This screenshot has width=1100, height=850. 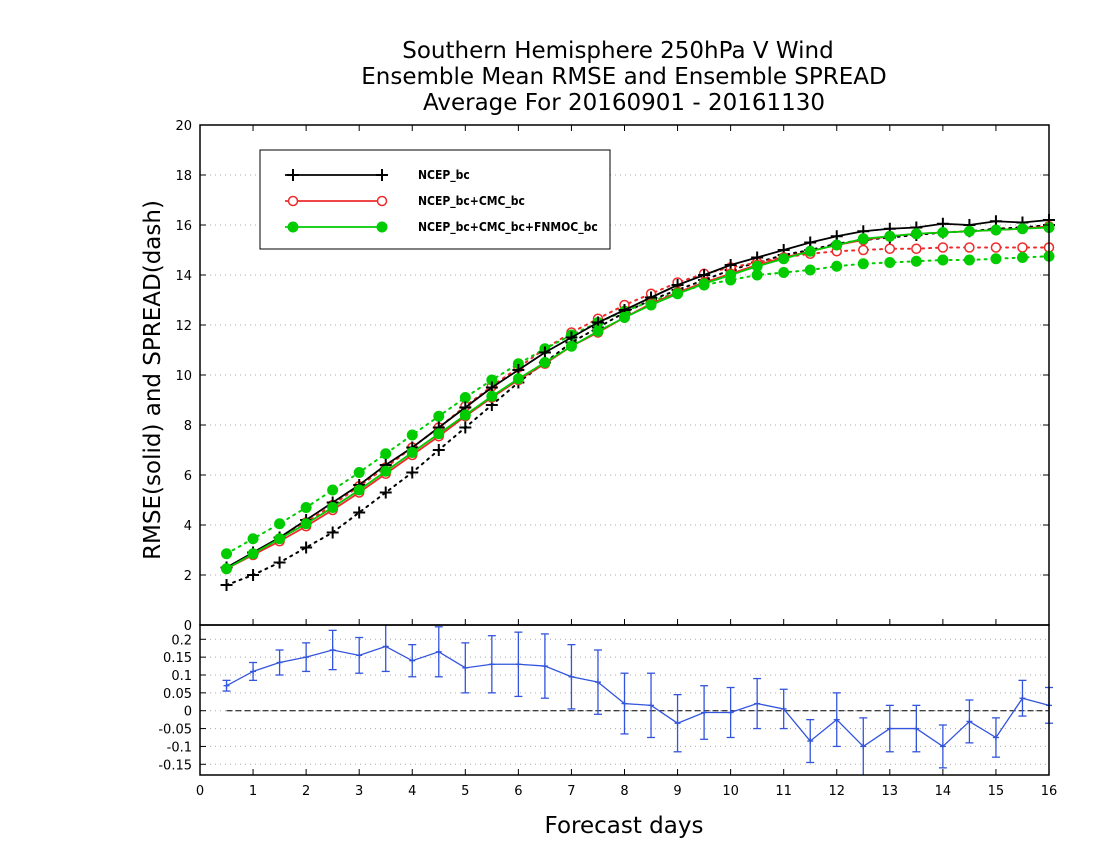 What do you see at coordinates (177, 694) in the screenshot?
I see `bottom-y-tick-label: 0.05` at bounding box center [177, 694].